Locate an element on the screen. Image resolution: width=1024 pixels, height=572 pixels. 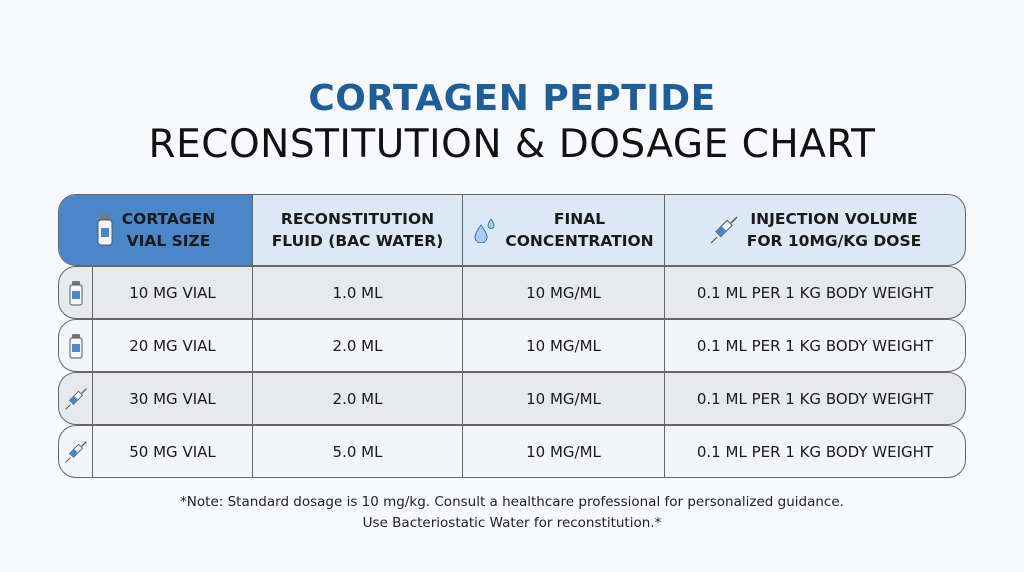
droplets-icon is located at coordinates (484, 230).